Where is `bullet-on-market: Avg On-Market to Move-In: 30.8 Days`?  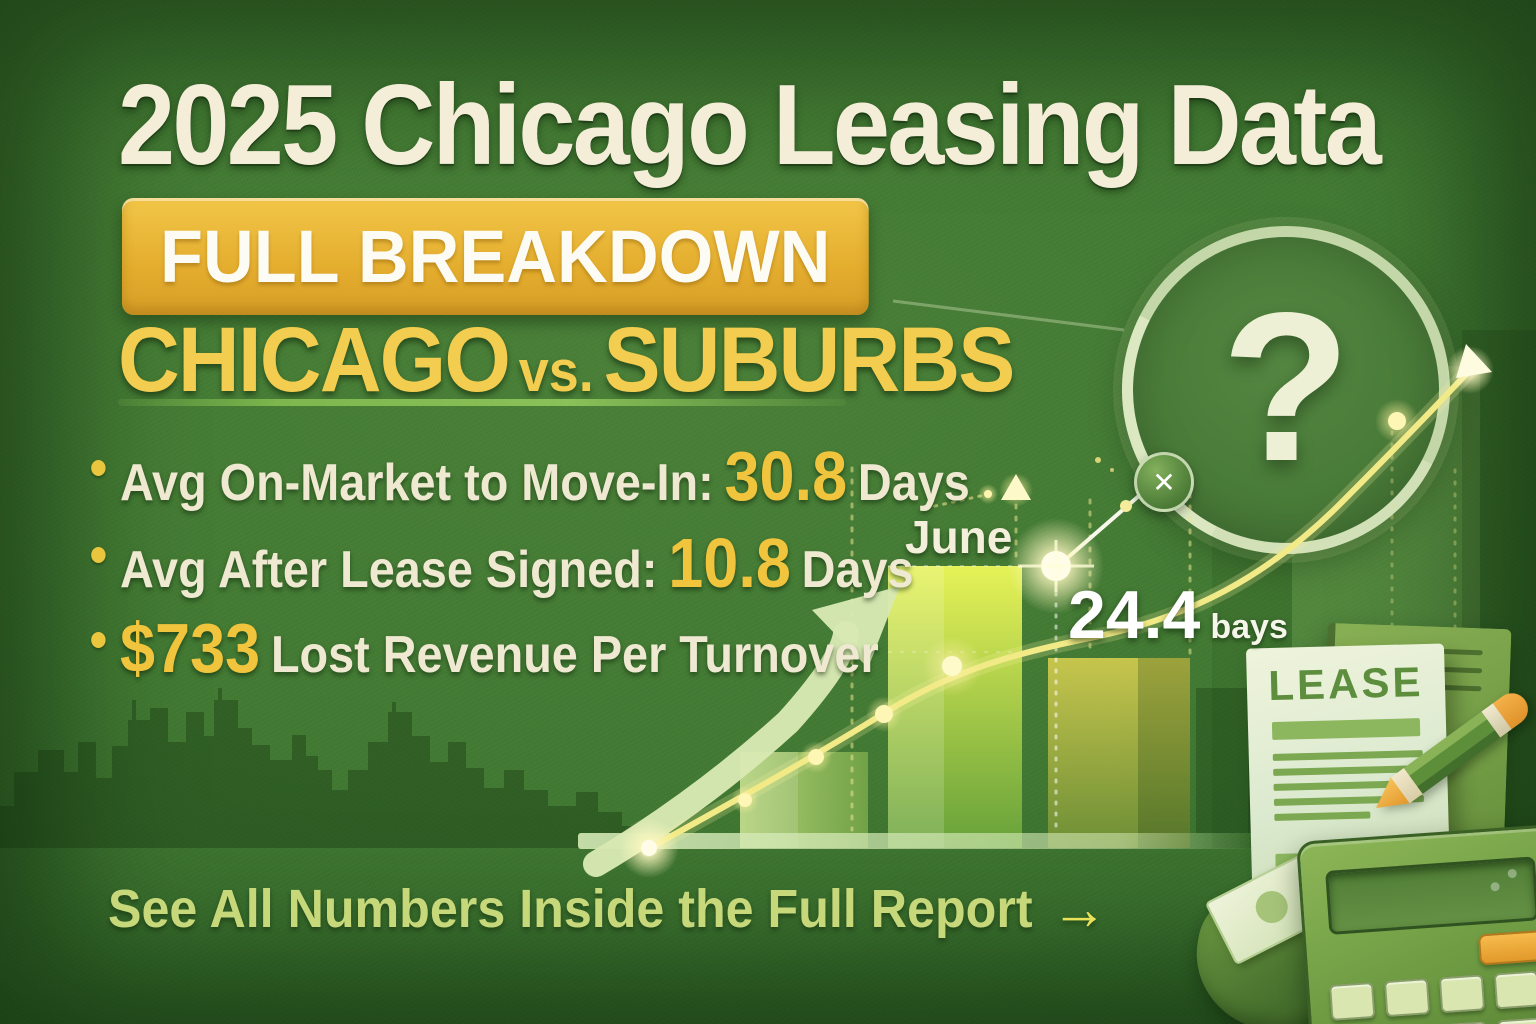 bullet-on-market: Avg On-Market to Move-In: 30.8 Days is located at coordinates (530, 476).